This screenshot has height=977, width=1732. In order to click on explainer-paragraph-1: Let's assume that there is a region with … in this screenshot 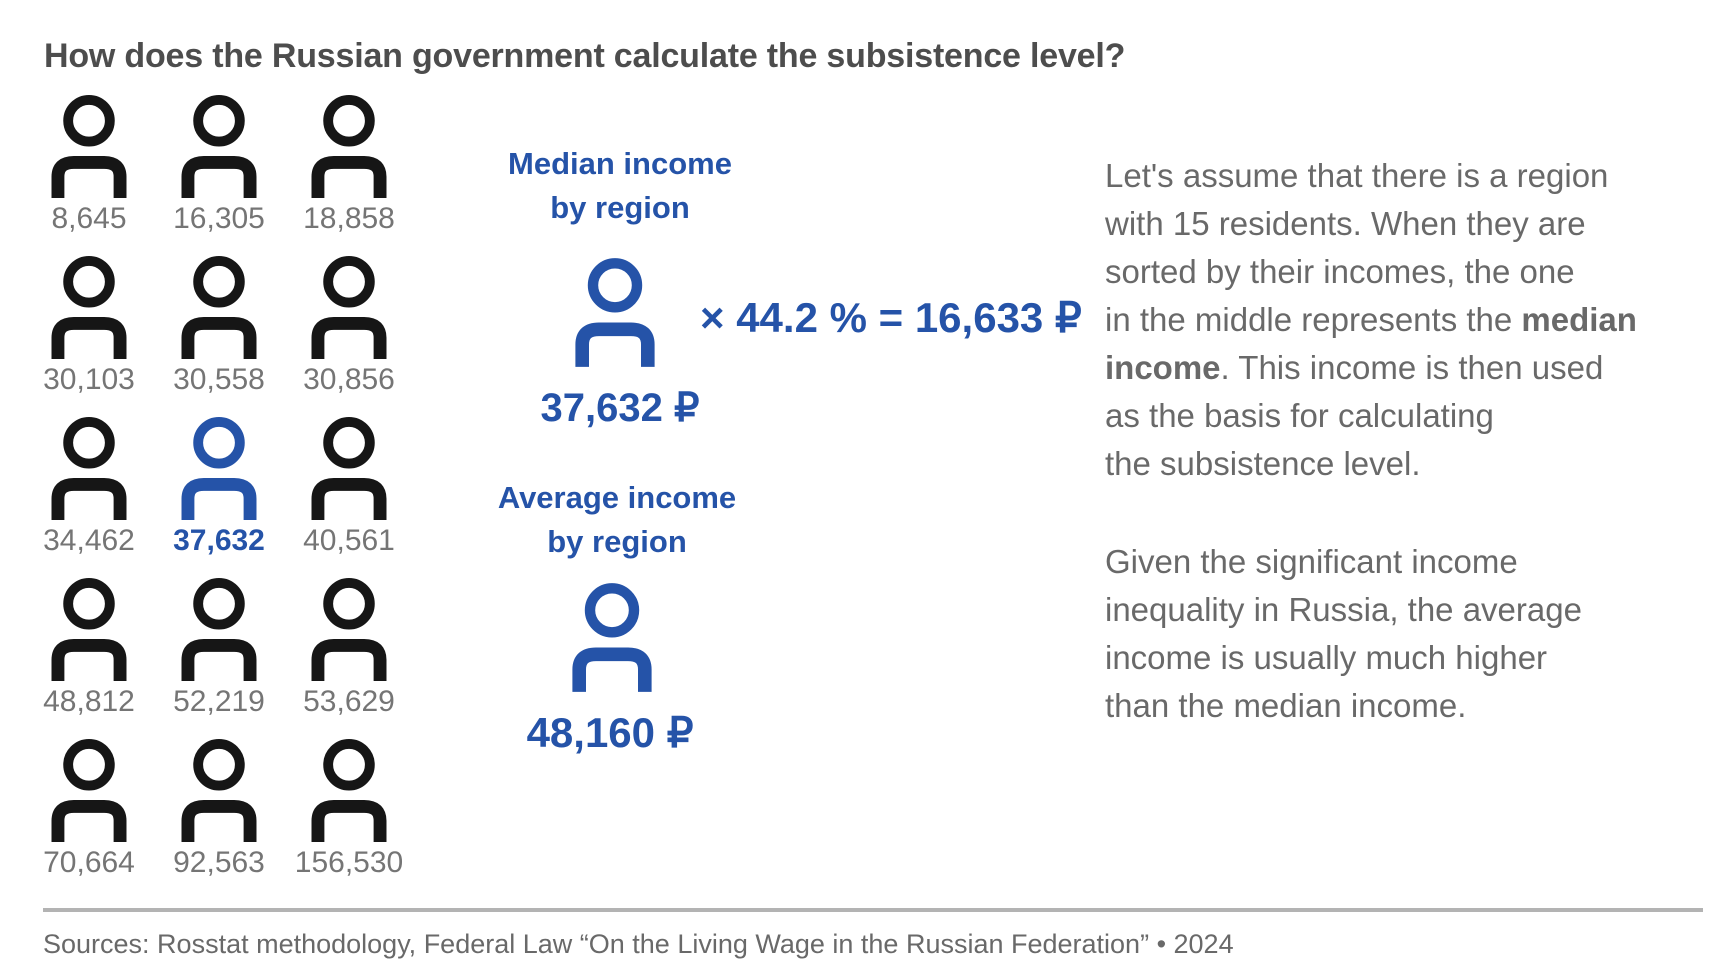, I will do `click(1371, 319)`.